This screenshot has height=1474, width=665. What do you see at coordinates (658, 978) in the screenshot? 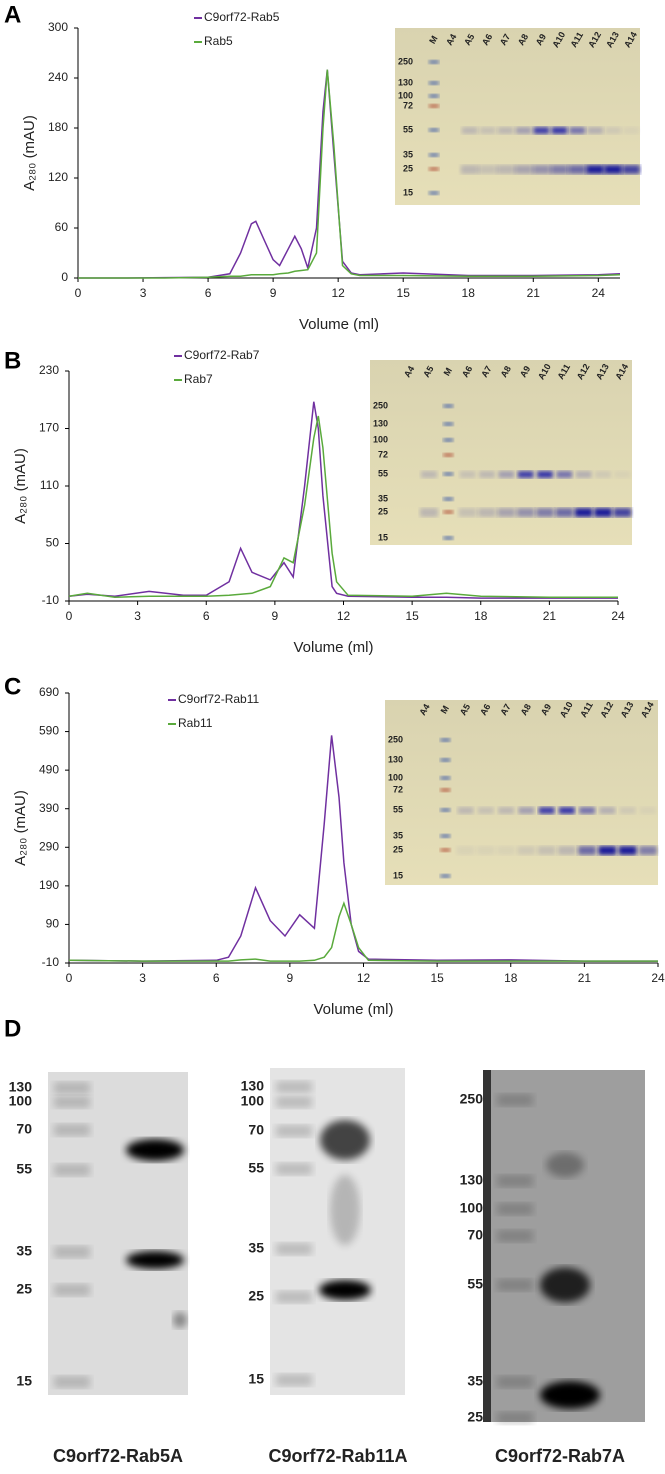
I see `x-tick-label: 24` at bounding box center [658, 978].